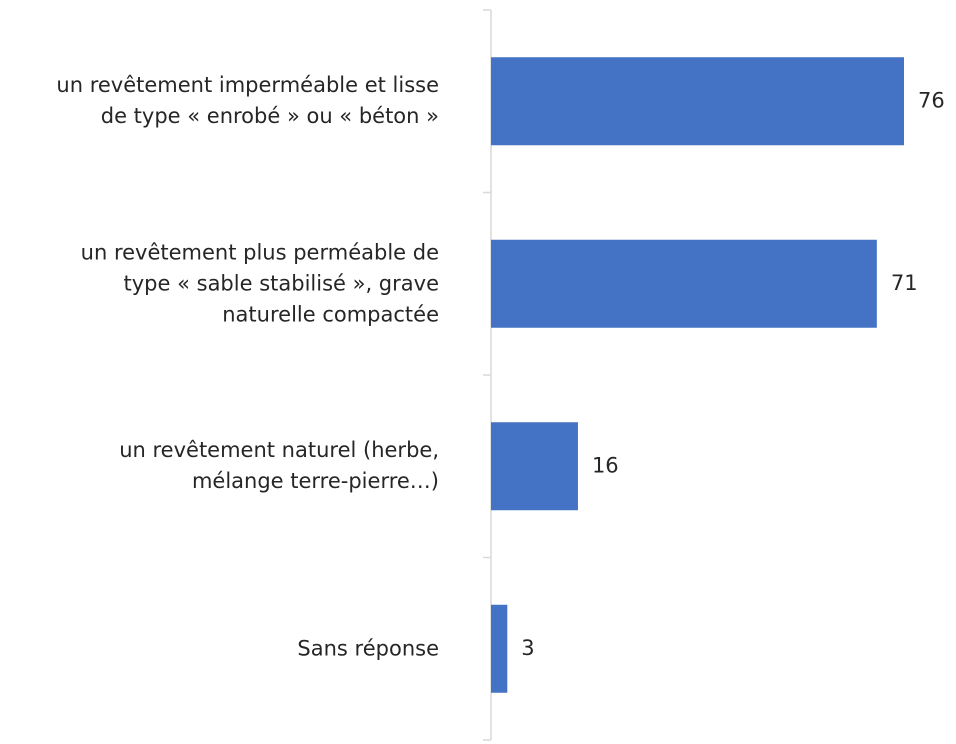  What do you see at coordinates (368, 648) in the screenshot?
I see `category-label: Sans réponse` at bounding box center [368, 648].